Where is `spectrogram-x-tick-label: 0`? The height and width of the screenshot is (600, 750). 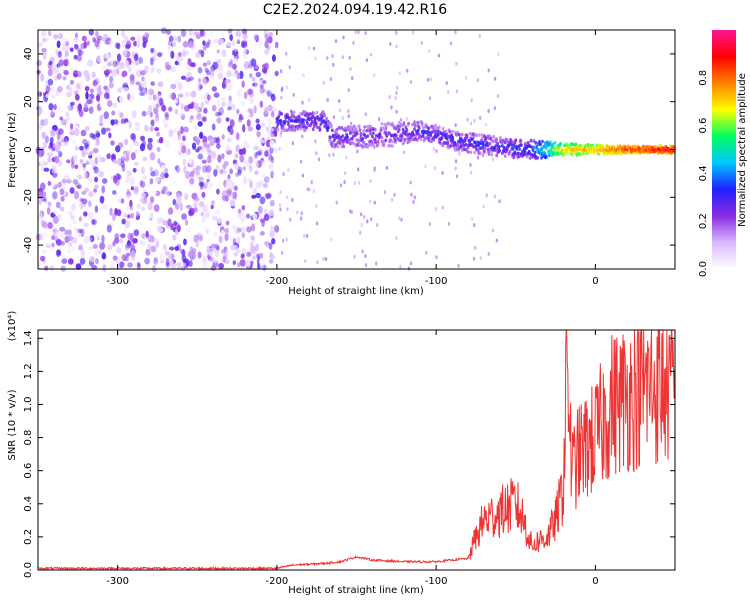
spectrogram-x-tick-label: 0 is located at coordinates (595, 281).